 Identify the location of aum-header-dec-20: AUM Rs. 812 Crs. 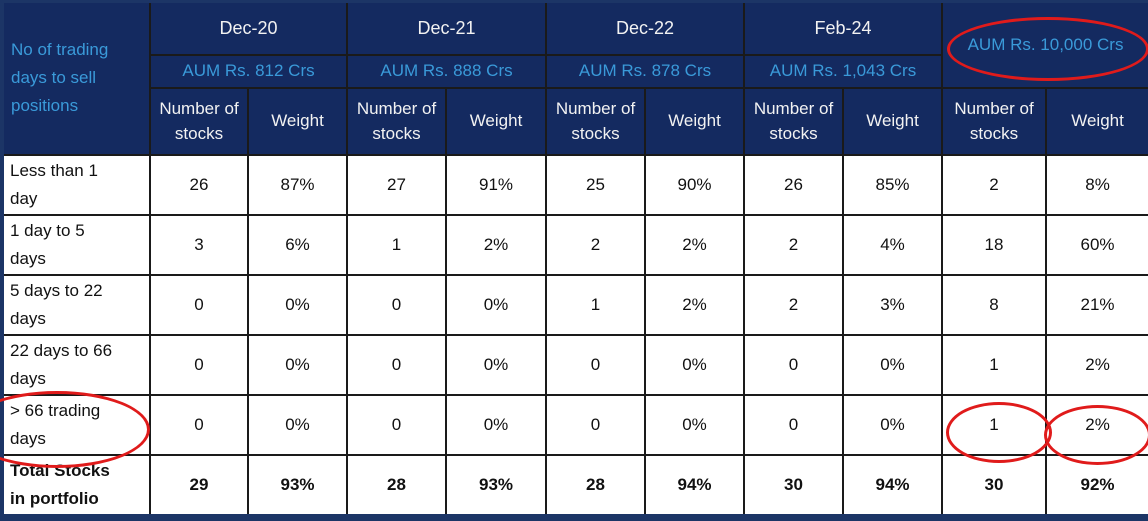
(248, 71).